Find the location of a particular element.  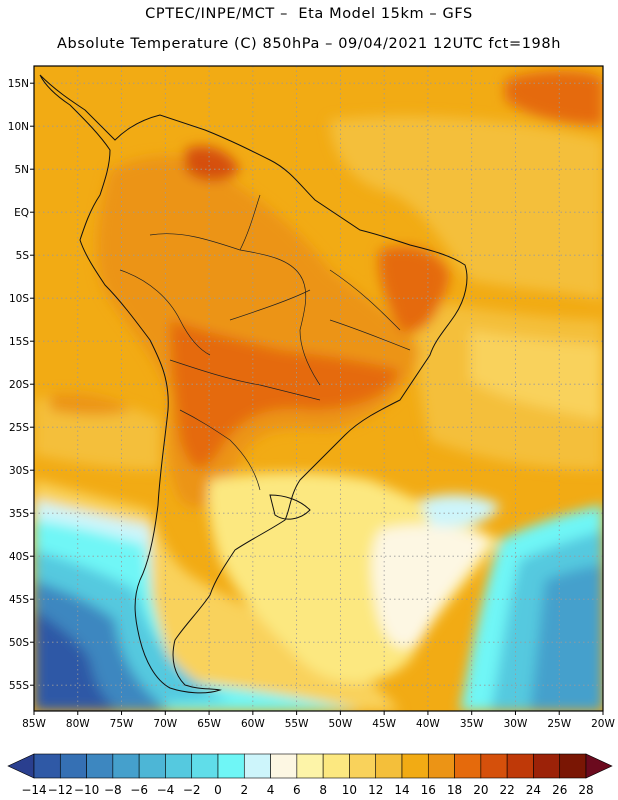

lon-tick-label: 80W is located at coordinates (78, 724).